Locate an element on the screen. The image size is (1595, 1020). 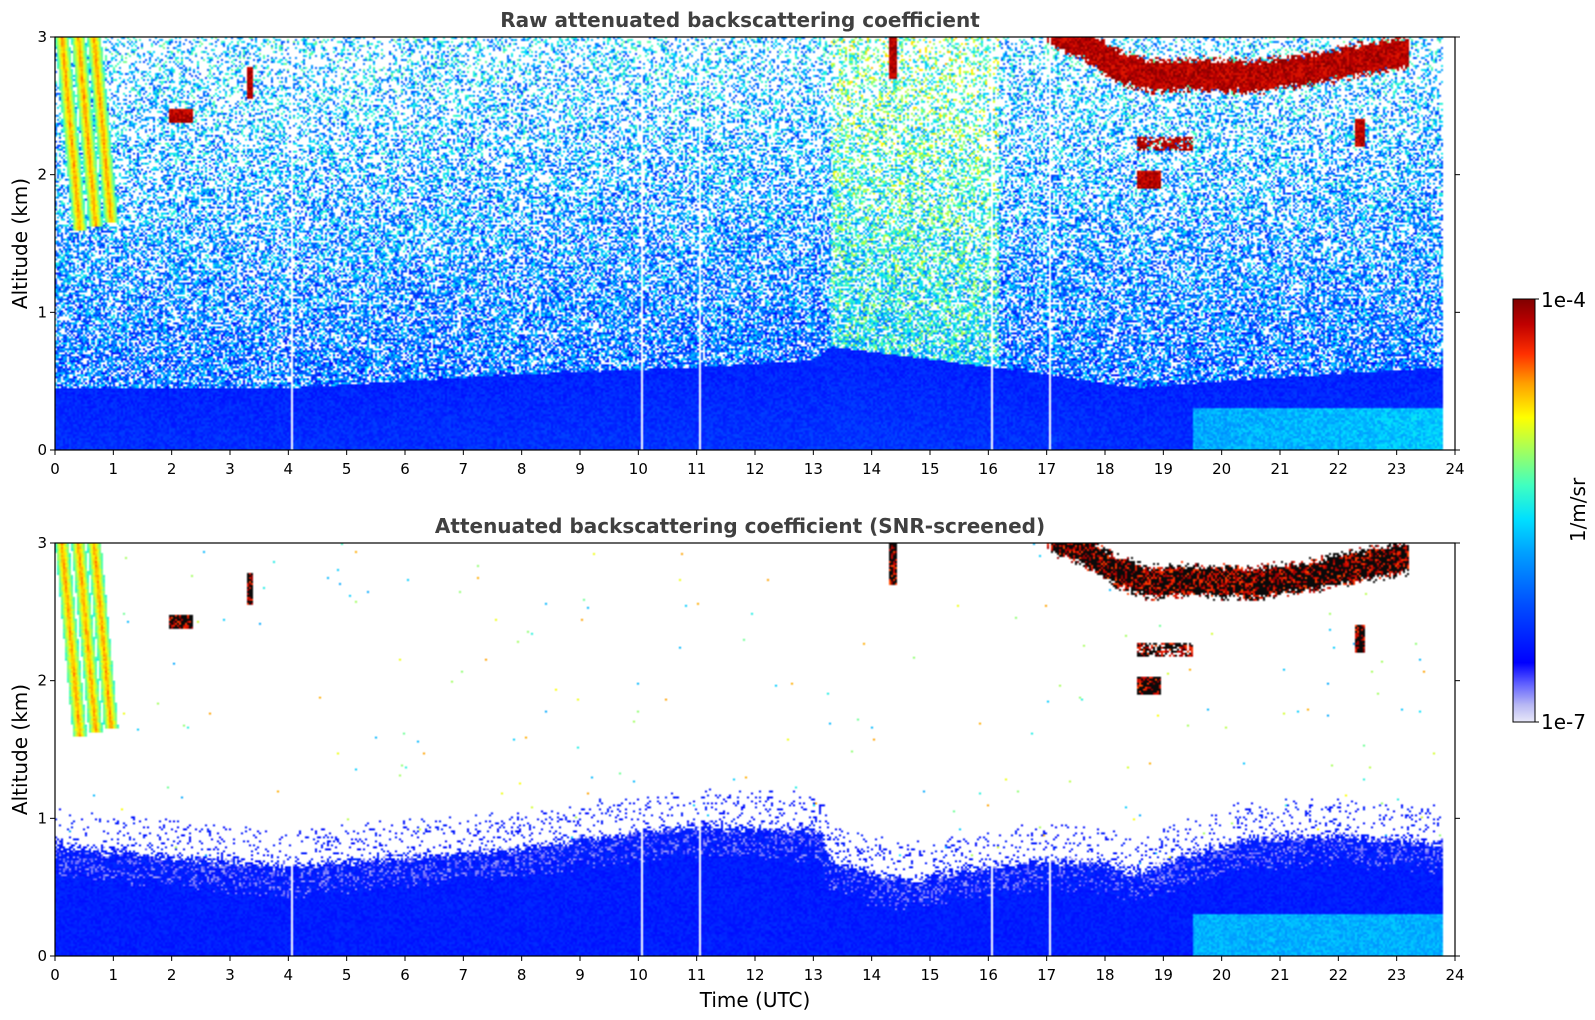
screened-x-ticks: 0 1 2 3 4 5 6 7 8 9 10 11 12 13 14 15 16 17 18 19 20 21 22 23 24 is located at coordinates (757, 970).